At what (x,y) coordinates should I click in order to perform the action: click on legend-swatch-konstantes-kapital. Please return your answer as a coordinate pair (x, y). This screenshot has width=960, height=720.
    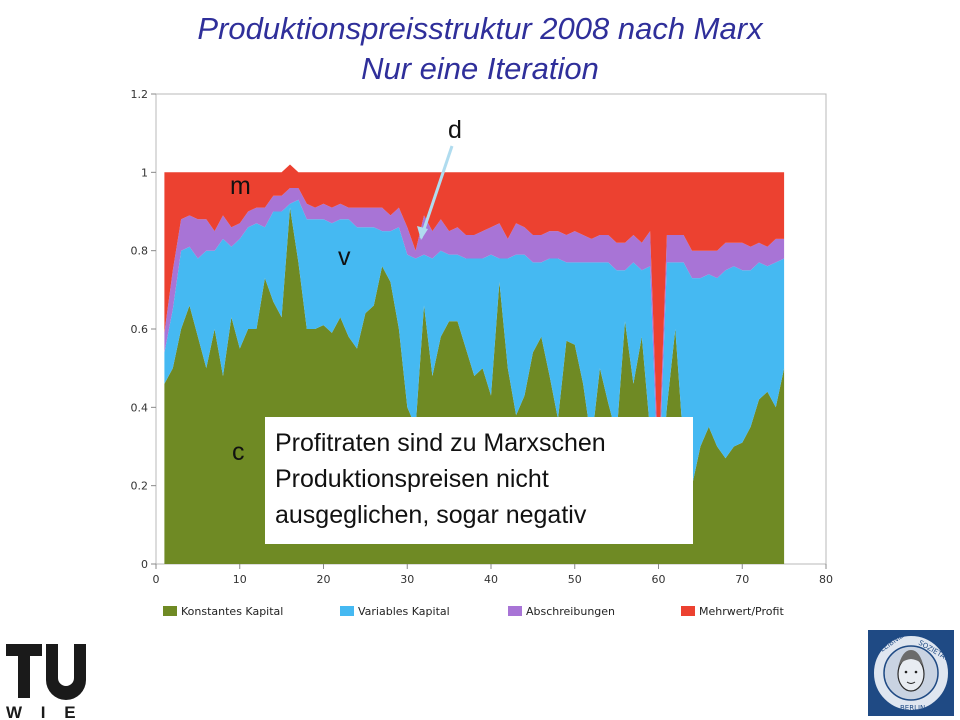
    Looking at the image, I should click on (170, 611).